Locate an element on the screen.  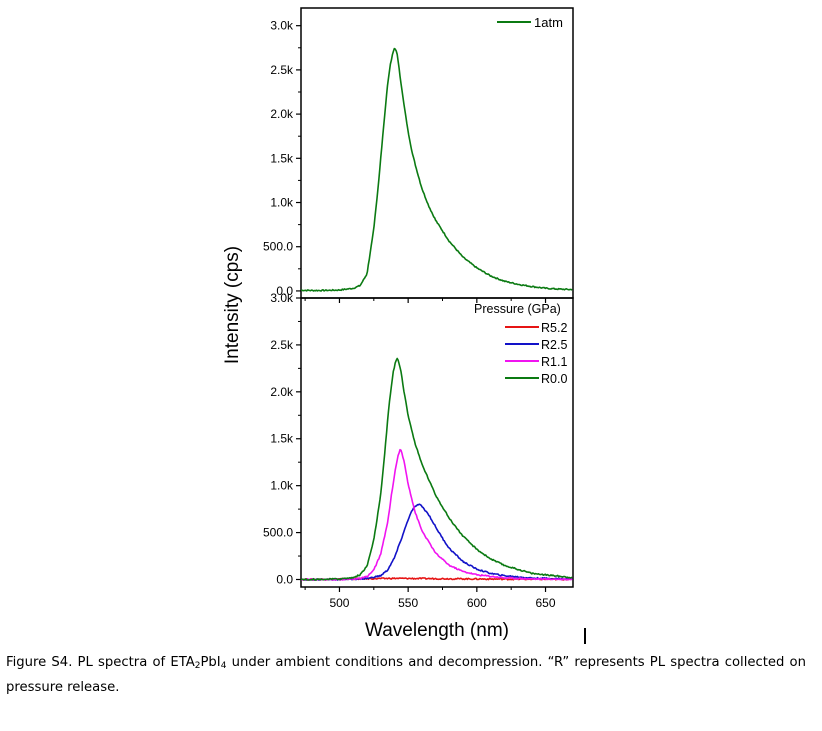
x-axis-label: Wavelength (nm) is located at coordinates (437, 630).